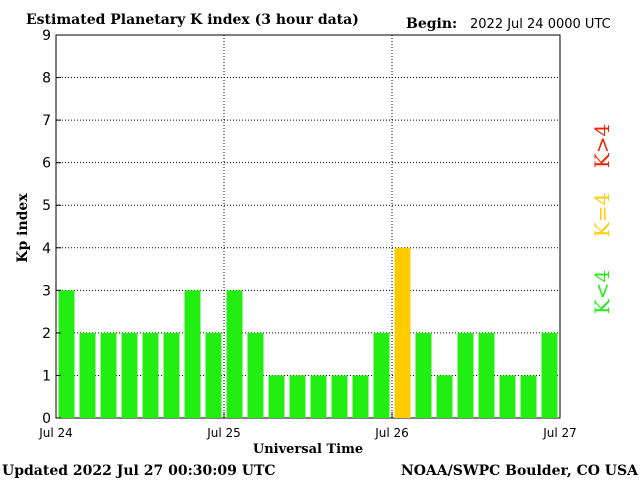 The height and width of the screenshot is (480, 640). I want to click on updated-timestamp: Updated 2022 Jul 27 00:30:09 UTC, so click(139, 471).